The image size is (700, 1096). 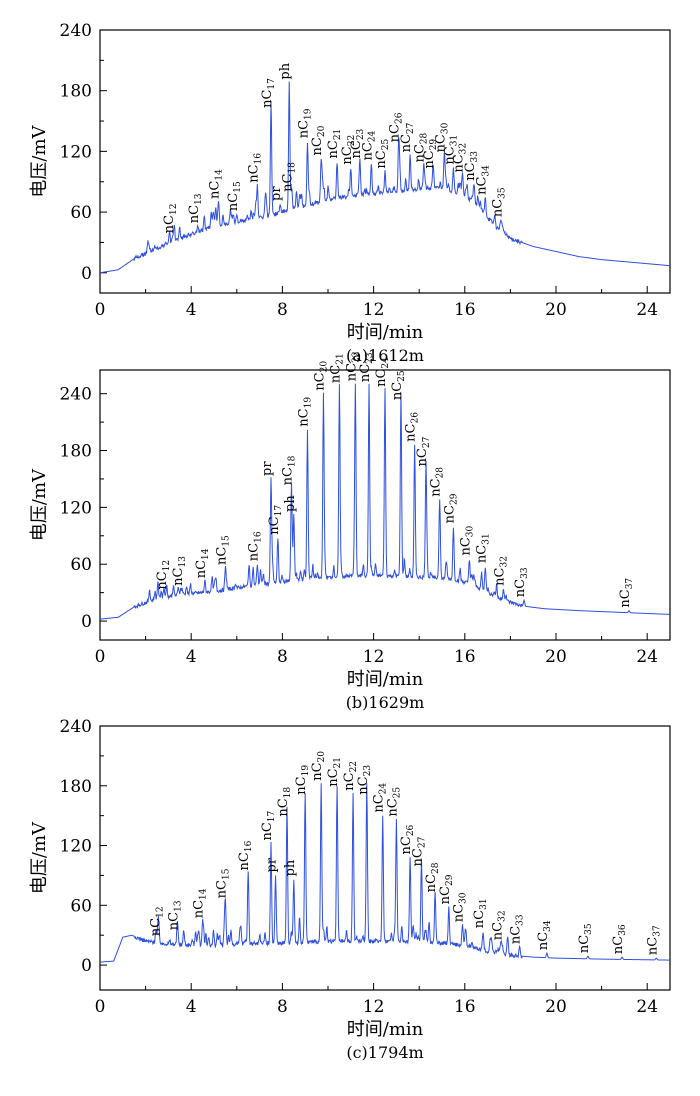 What do you see at coordinates (357, 143) in the screenshot?
I see `peak-label: nC23` at bounding box center [357, 143].